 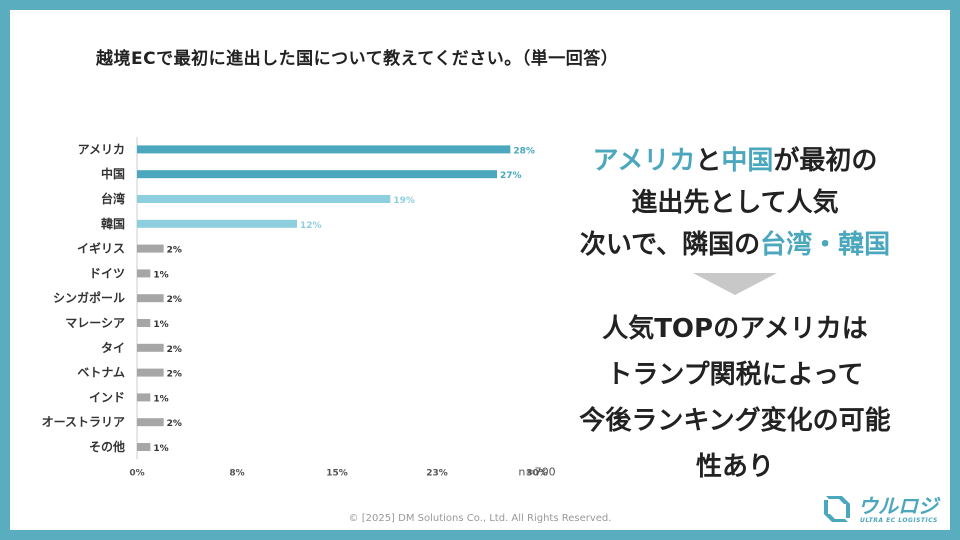 I want to click on headline-to: と, so click(x=708, y=161).